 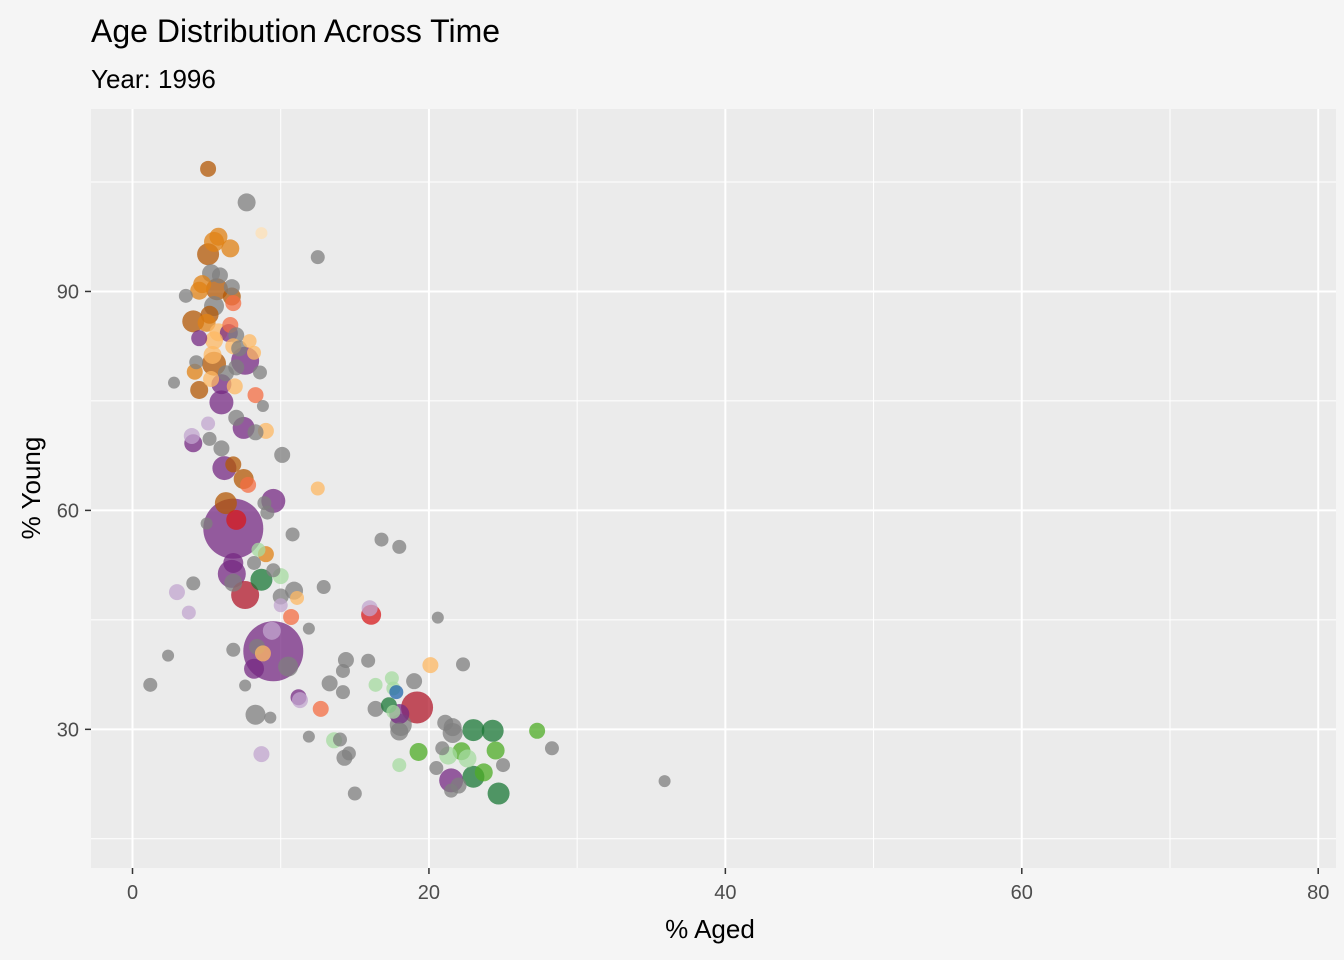 I want to click on x-tick-label: 60, so click(x=1022, y=893).